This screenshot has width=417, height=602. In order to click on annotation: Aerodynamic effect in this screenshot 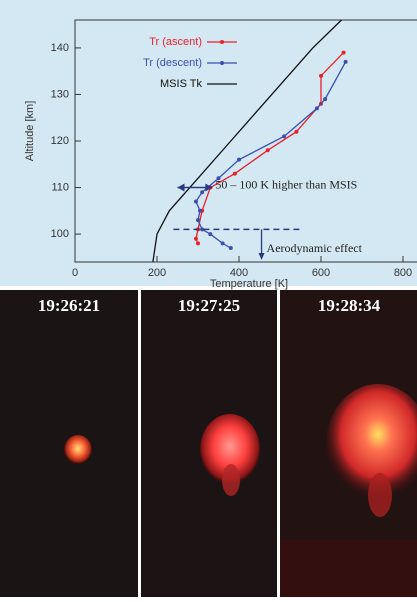, I will do `click(315, 248)`.